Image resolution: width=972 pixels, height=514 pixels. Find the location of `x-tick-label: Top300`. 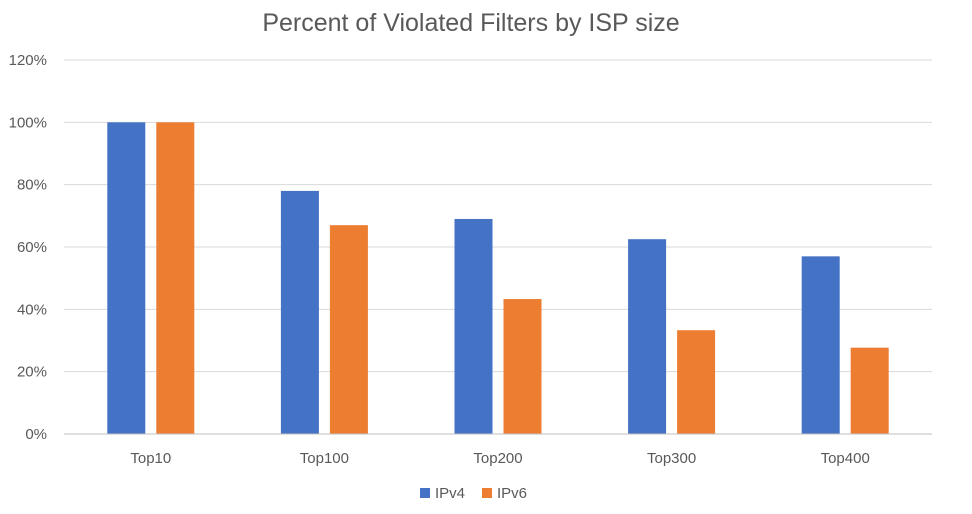

x-tick-label: Top300 is located at coordinates (671, 458).